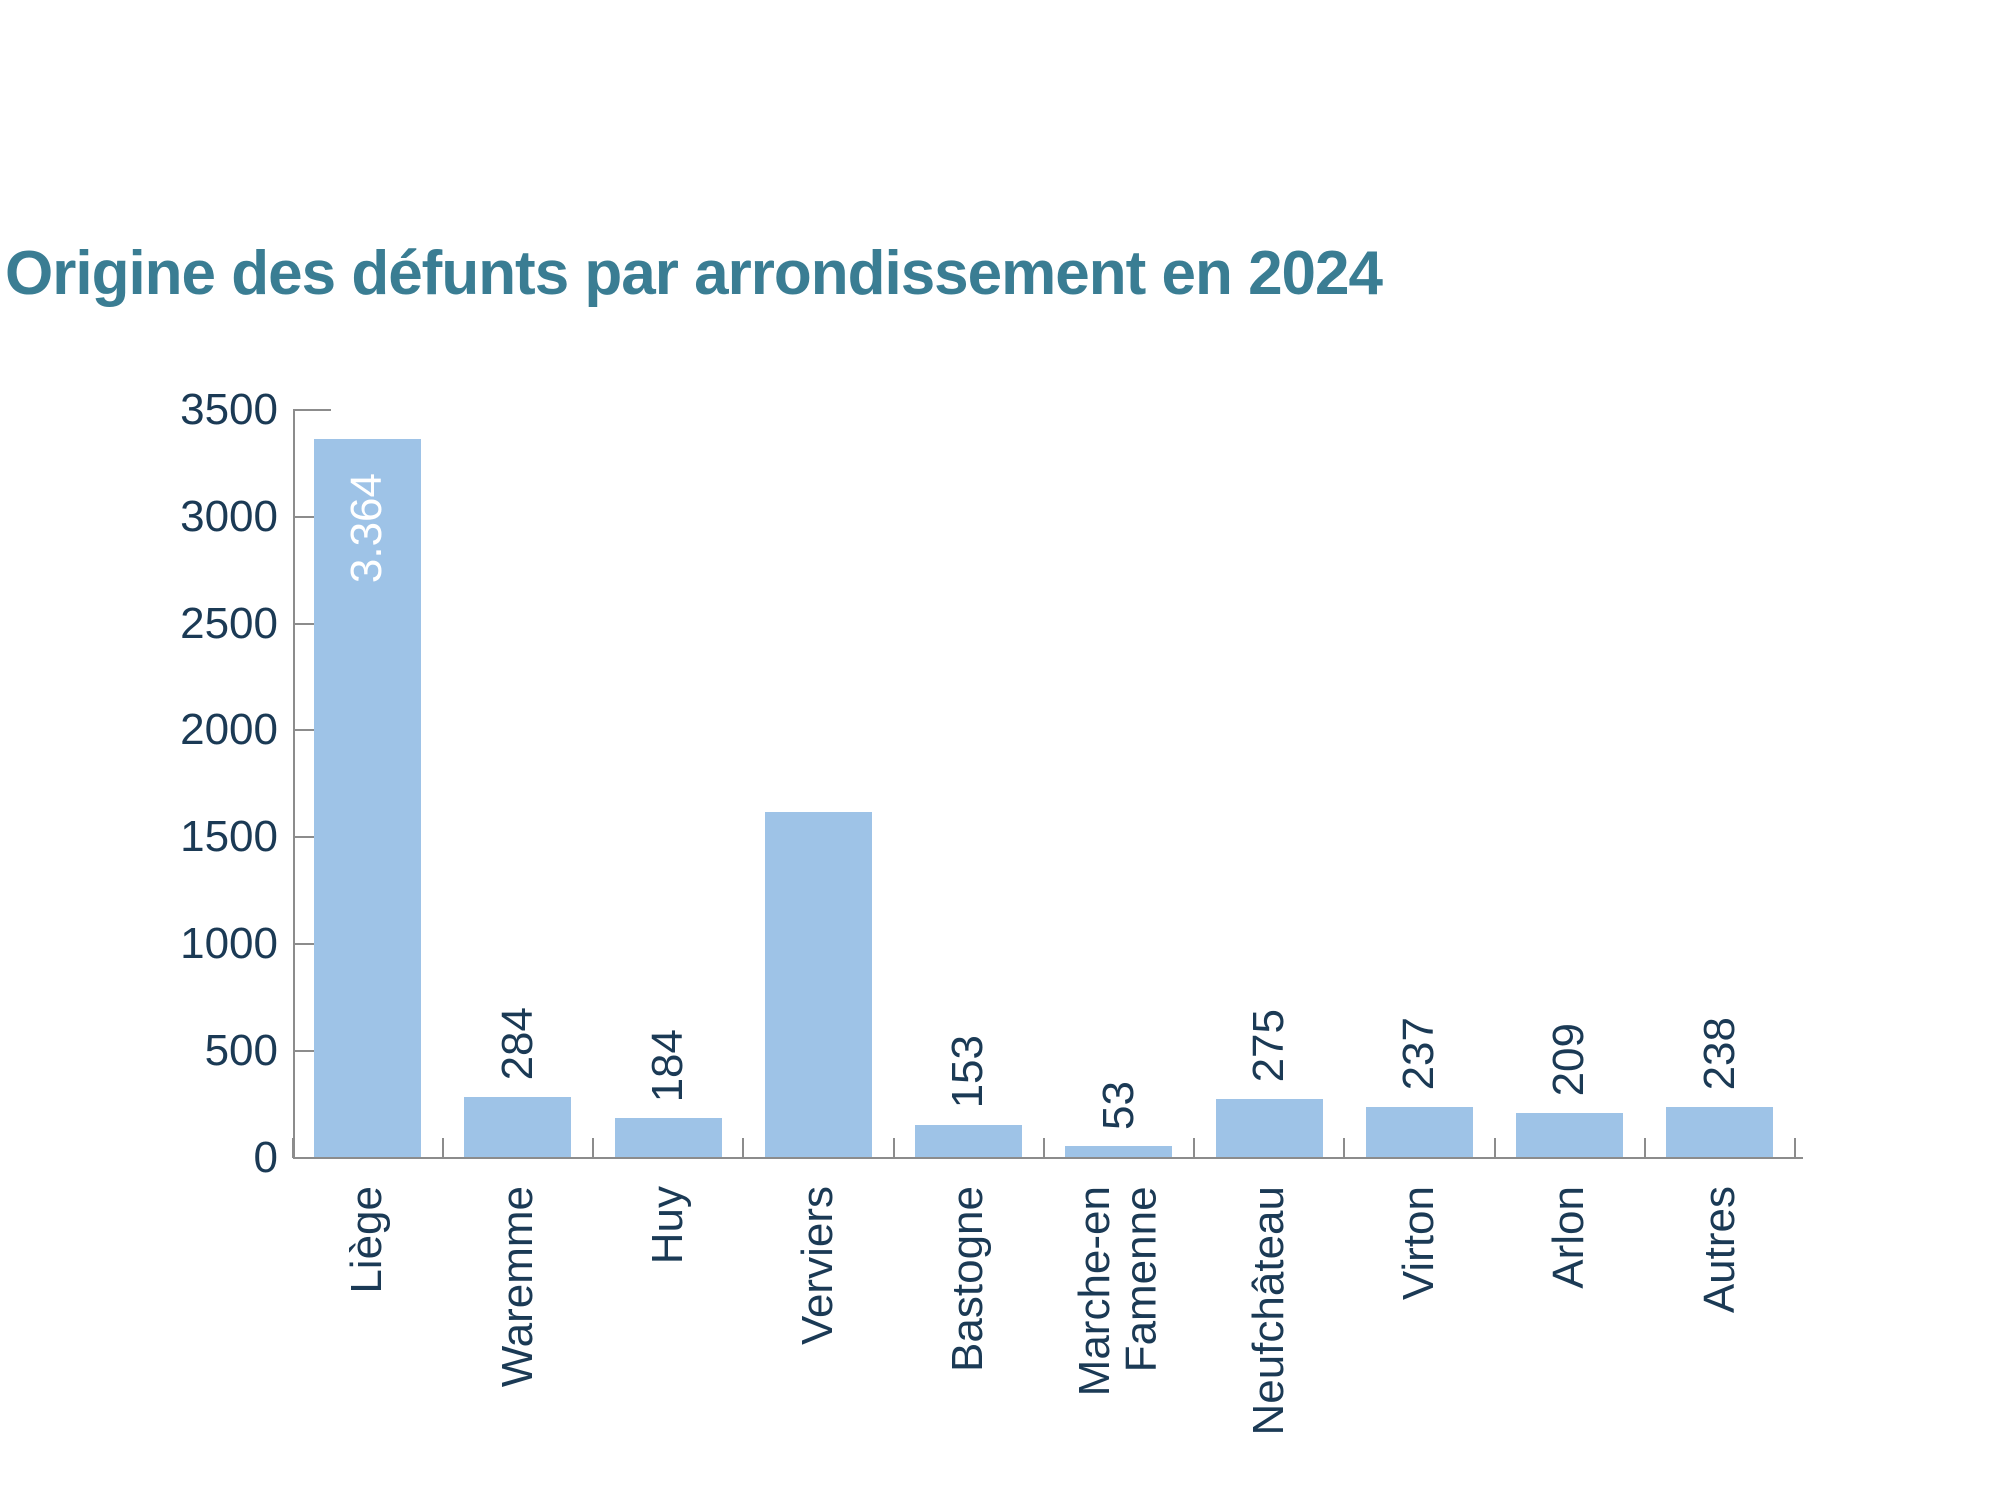  Describe the element at coordinates (1047, 1157) in the screenshot. I see `x-axis-line` at that location.